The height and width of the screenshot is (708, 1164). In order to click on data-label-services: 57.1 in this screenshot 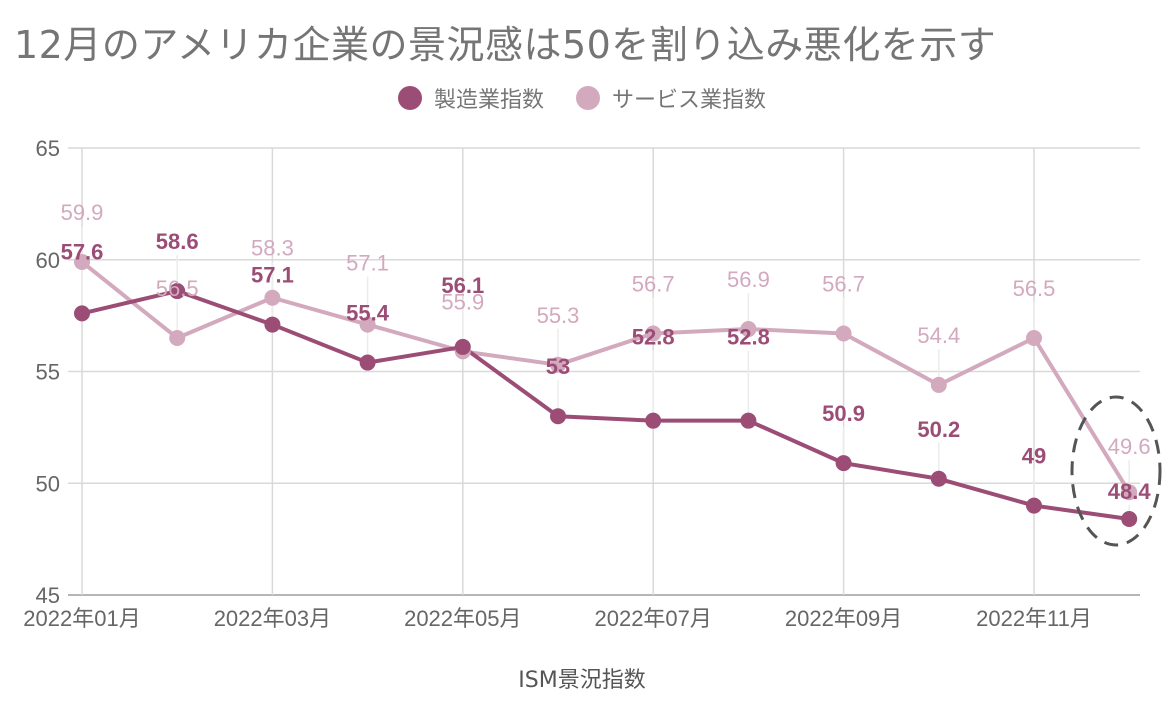, I will do `click(367, 263)`.